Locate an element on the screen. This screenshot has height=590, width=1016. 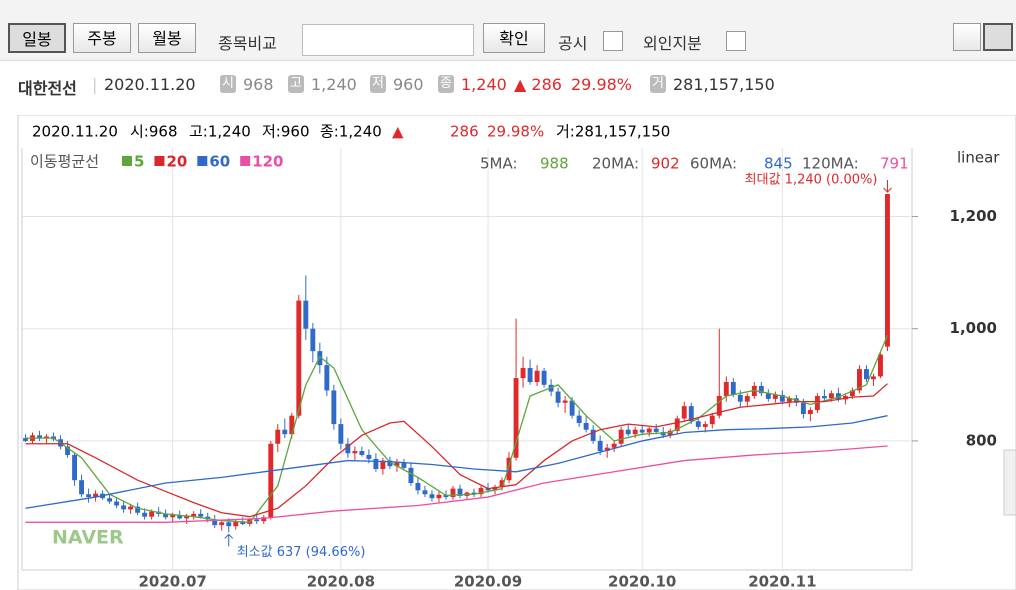
x-tick-label: 2020.07 is located at coordinates (173, 581).